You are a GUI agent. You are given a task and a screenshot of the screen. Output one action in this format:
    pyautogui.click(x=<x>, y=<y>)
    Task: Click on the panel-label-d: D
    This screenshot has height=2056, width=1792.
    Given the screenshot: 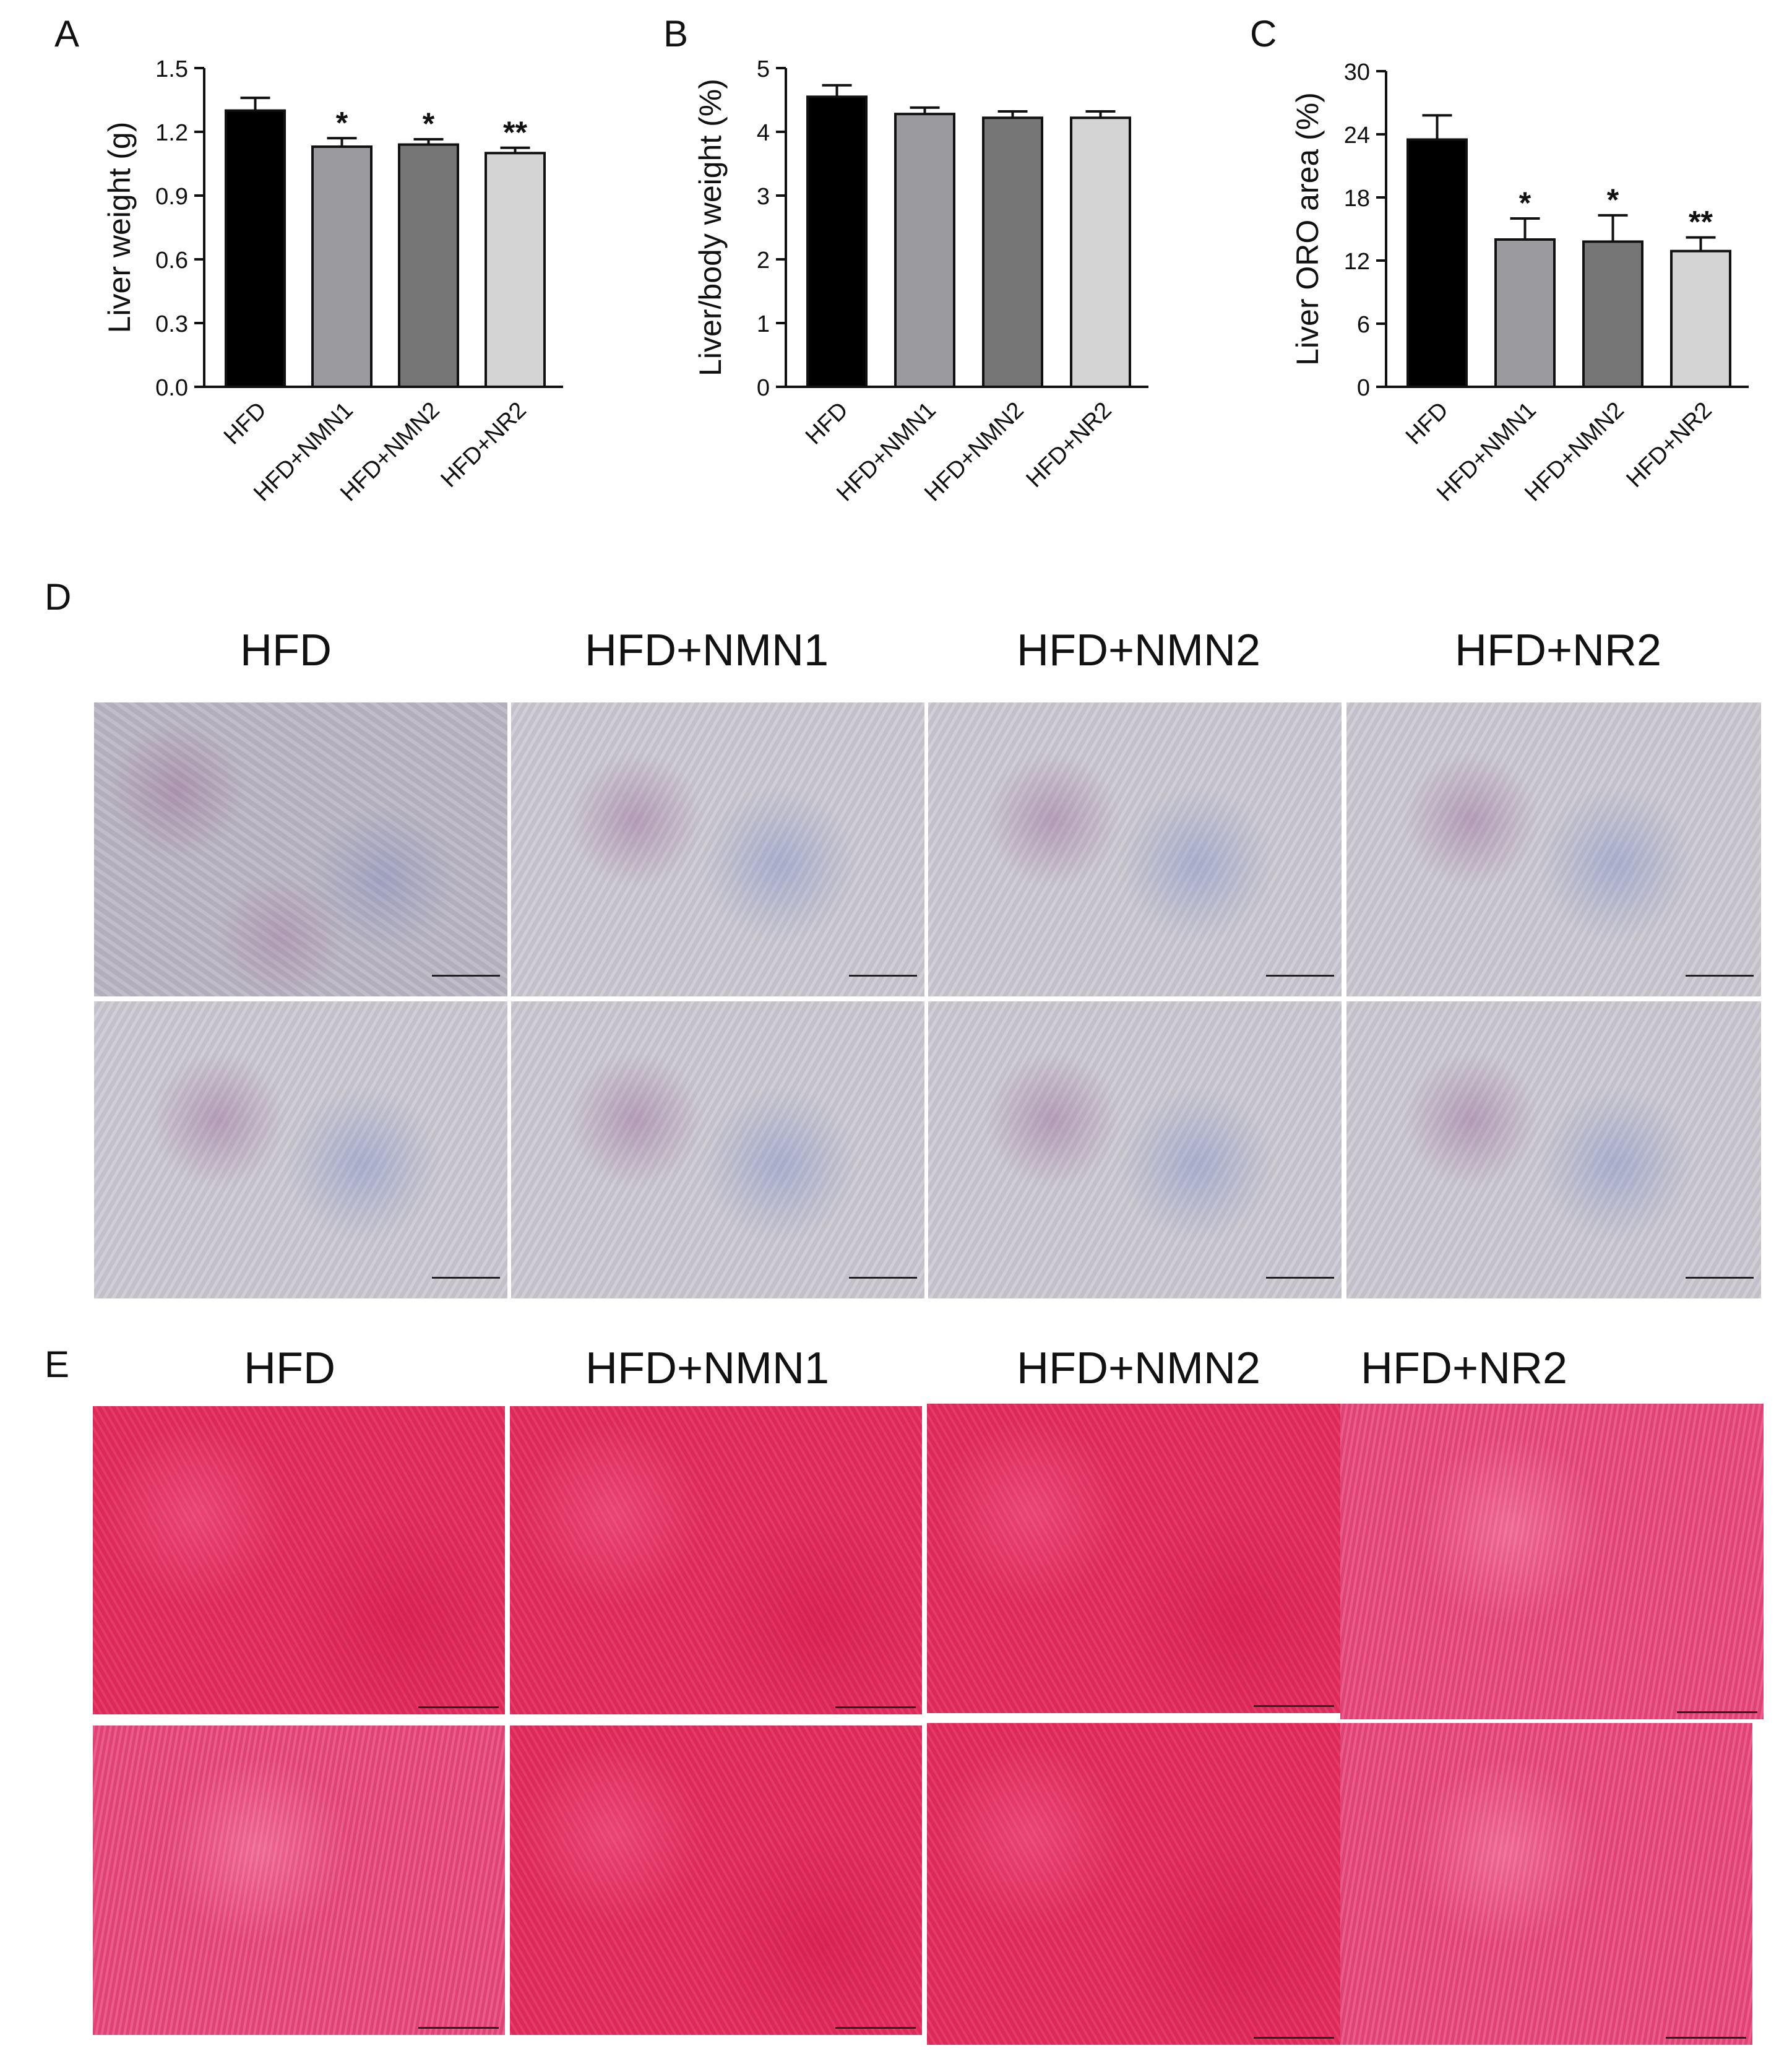 What is the action you would take?
    pyautogui.click(x=58, y=597)
    